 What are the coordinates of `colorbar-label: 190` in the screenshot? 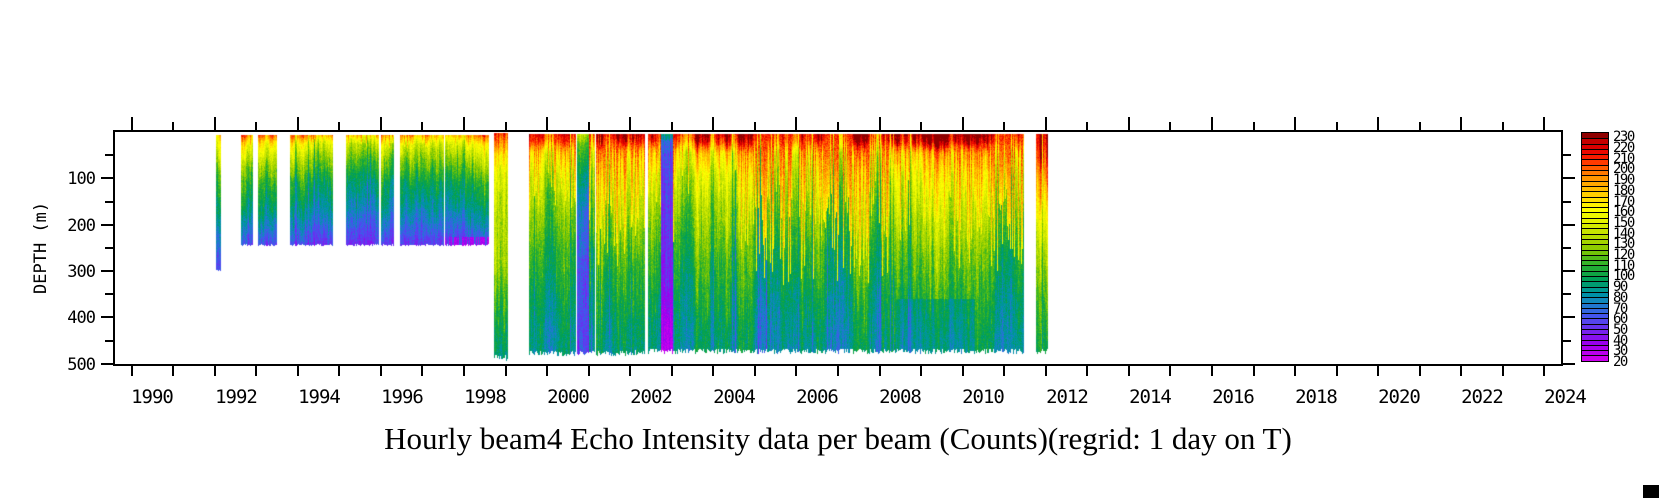 It's located at (1624, 180).